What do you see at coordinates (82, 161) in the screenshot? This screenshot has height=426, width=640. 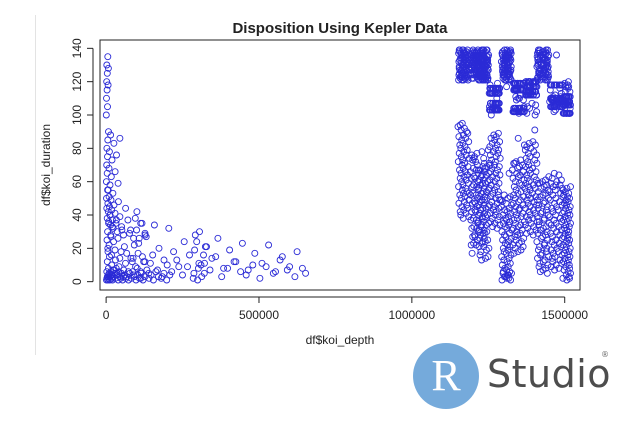 I see `y-axis: 0 20 40 60 80 100 120 140` at bounding box center [82, 161].